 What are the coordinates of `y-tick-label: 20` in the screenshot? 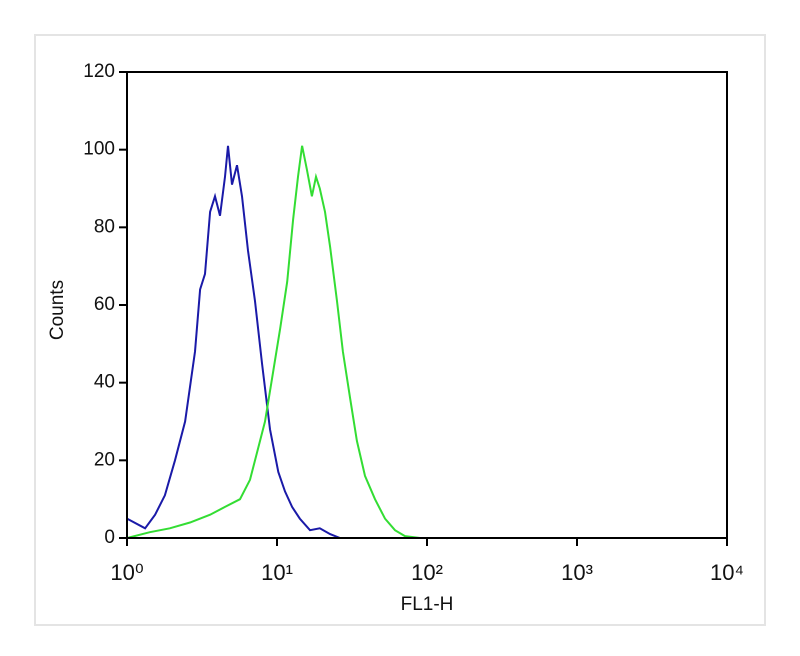 It's located at (104, 459).